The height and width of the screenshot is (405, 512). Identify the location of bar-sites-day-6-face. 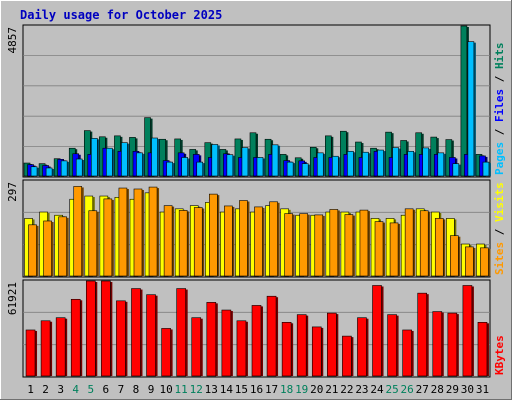
(108, 237).